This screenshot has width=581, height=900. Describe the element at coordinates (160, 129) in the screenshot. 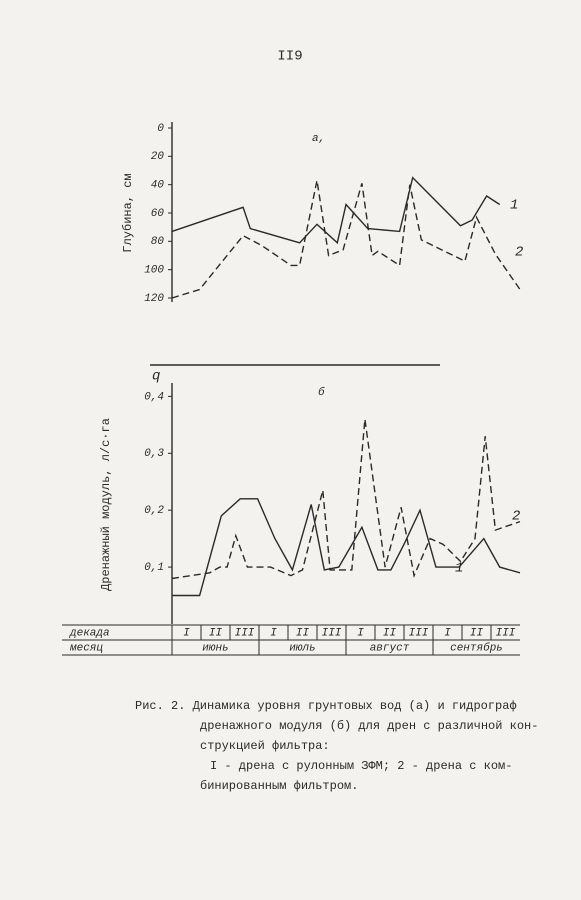

I see `y-tick-label: 0` at that location.